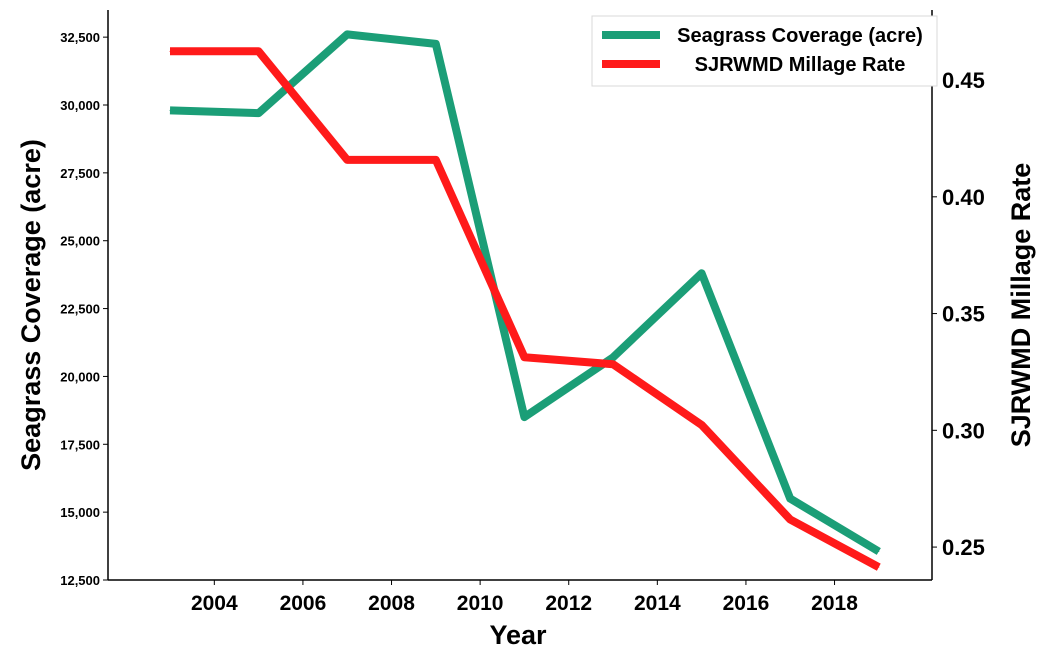  What do you see at coordinates (80, 241) in the screenshot?
I see `y-left-tick-label: 25,000` at bounding box center [80, 241].